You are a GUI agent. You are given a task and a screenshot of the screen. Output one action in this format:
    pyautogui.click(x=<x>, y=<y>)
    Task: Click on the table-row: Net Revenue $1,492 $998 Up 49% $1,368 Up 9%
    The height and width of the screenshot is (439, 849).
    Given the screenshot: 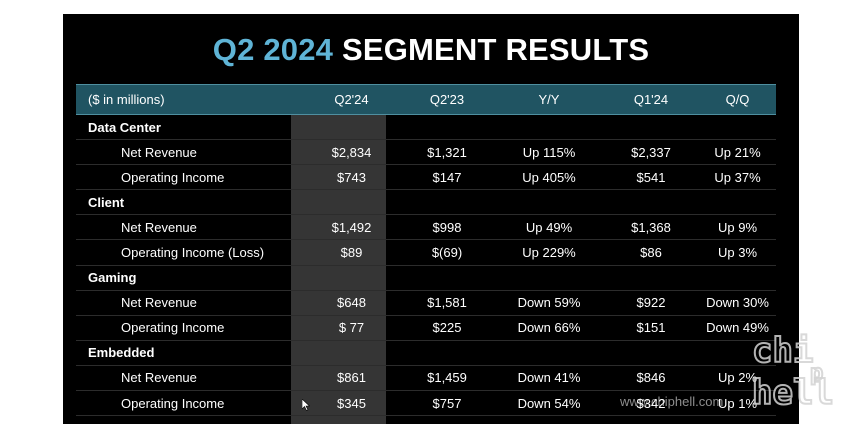 What is the action you would take?
    pyautogui.click(x=426, y=228)
    